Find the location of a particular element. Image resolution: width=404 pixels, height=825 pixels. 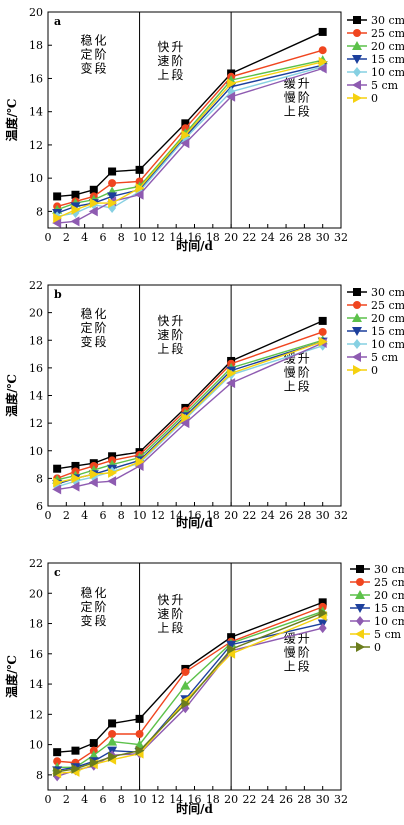

x-tick-label: 26 is located at coordinates (286, 515).